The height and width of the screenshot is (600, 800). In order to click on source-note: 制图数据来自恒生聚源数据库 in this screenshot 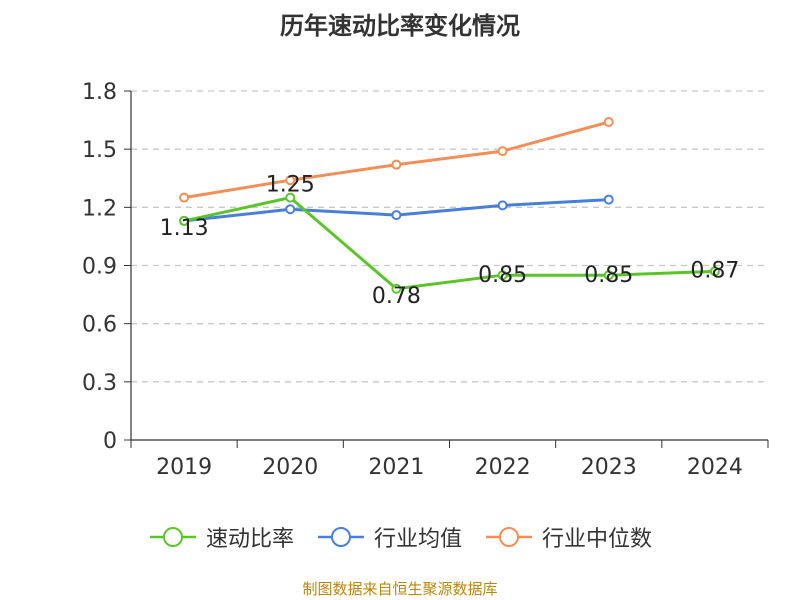, I will do `click(400, 589)`.